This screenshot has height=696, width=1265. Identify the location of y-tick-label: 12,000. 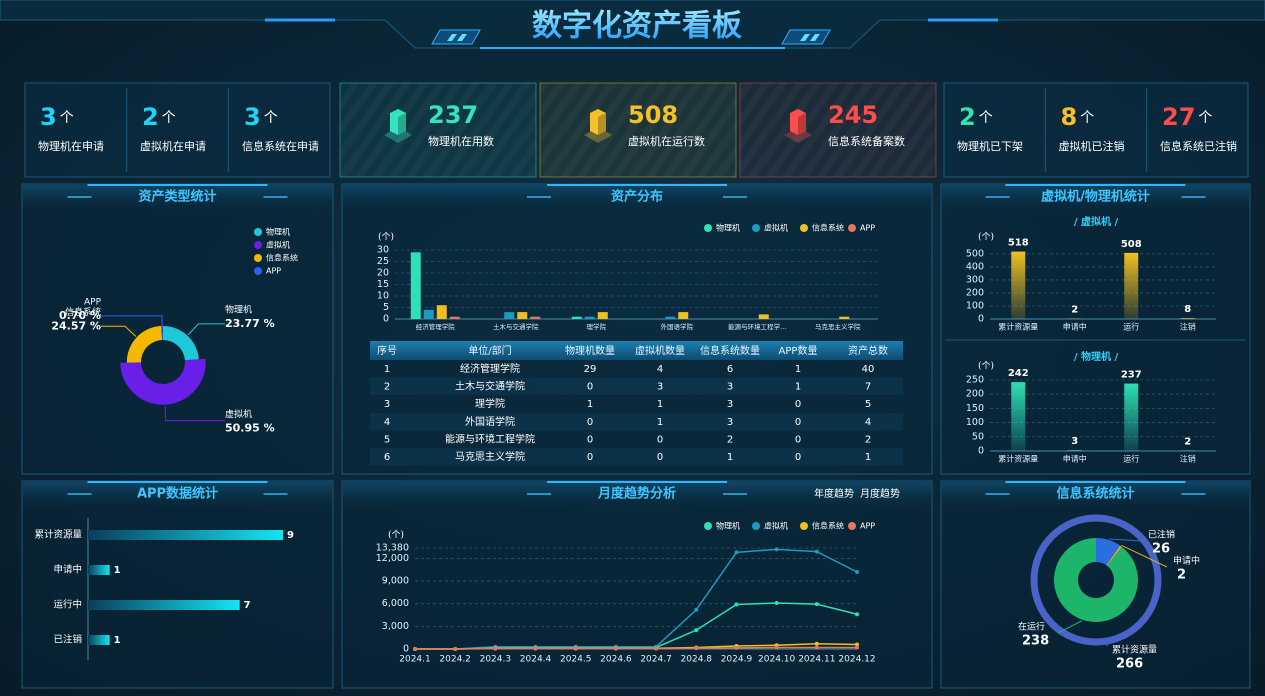
(392, 558).